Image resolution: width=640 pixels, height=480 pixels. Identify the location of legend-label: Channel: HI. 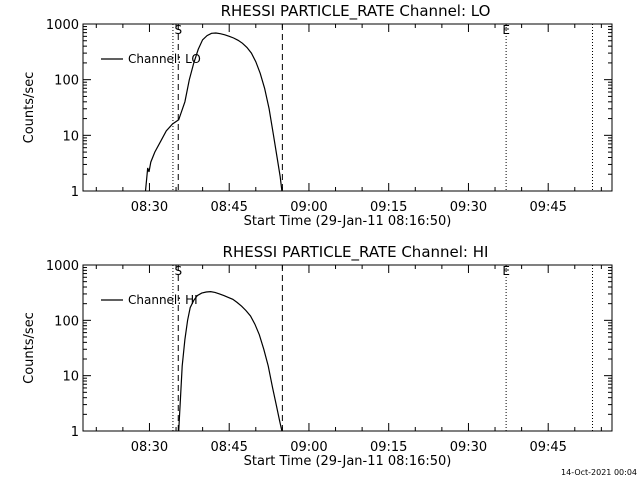
(163, 300).